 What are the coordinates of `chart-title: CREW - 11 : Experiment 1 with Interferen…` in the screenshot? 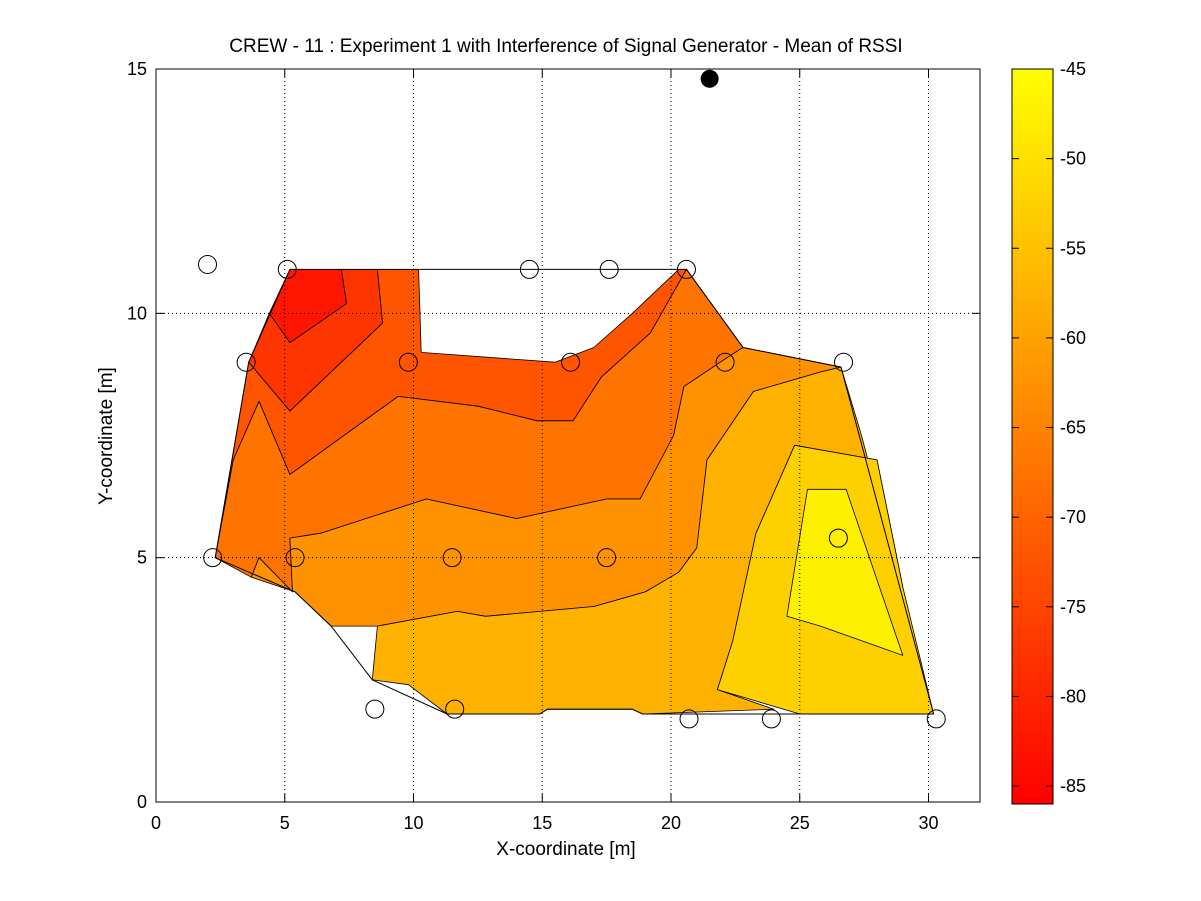 It's located at (565, 46).